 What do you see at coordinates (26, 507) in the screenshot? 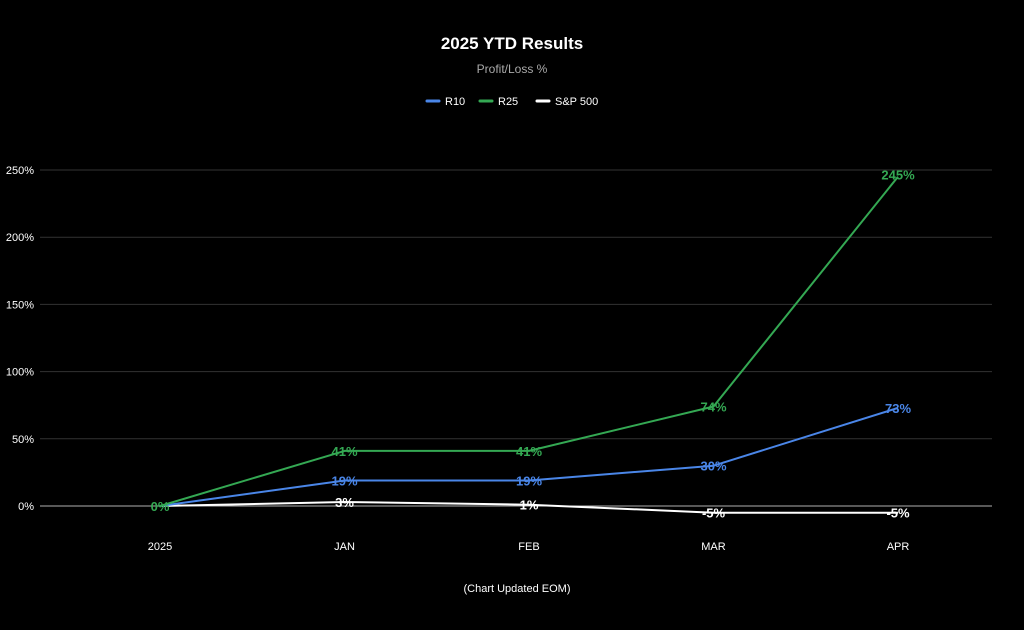
I see `y-tick-label: 0%` at bounding box center [26, 507].